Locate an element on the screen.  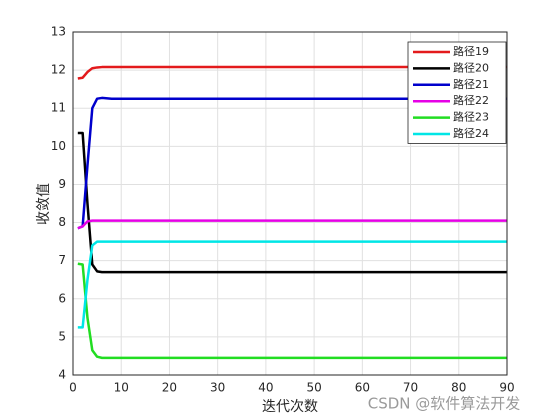
x-tick-label: 80 is located at coordinates (458, 388).